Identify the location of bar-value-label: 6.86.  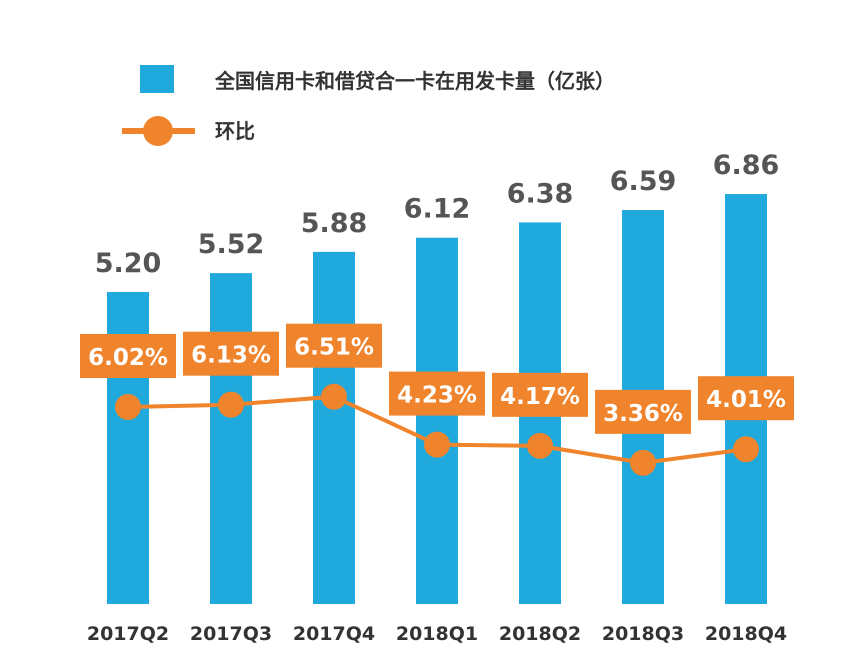
(746, 165).